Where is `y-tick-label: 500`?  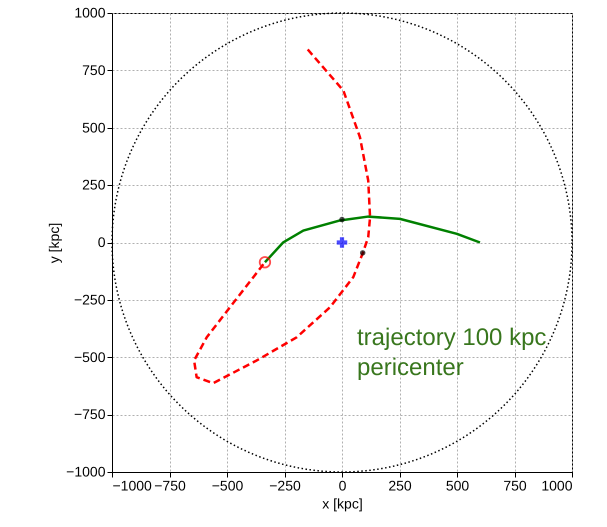 y-tick-label: 500 is located at coordinates (94, 127).